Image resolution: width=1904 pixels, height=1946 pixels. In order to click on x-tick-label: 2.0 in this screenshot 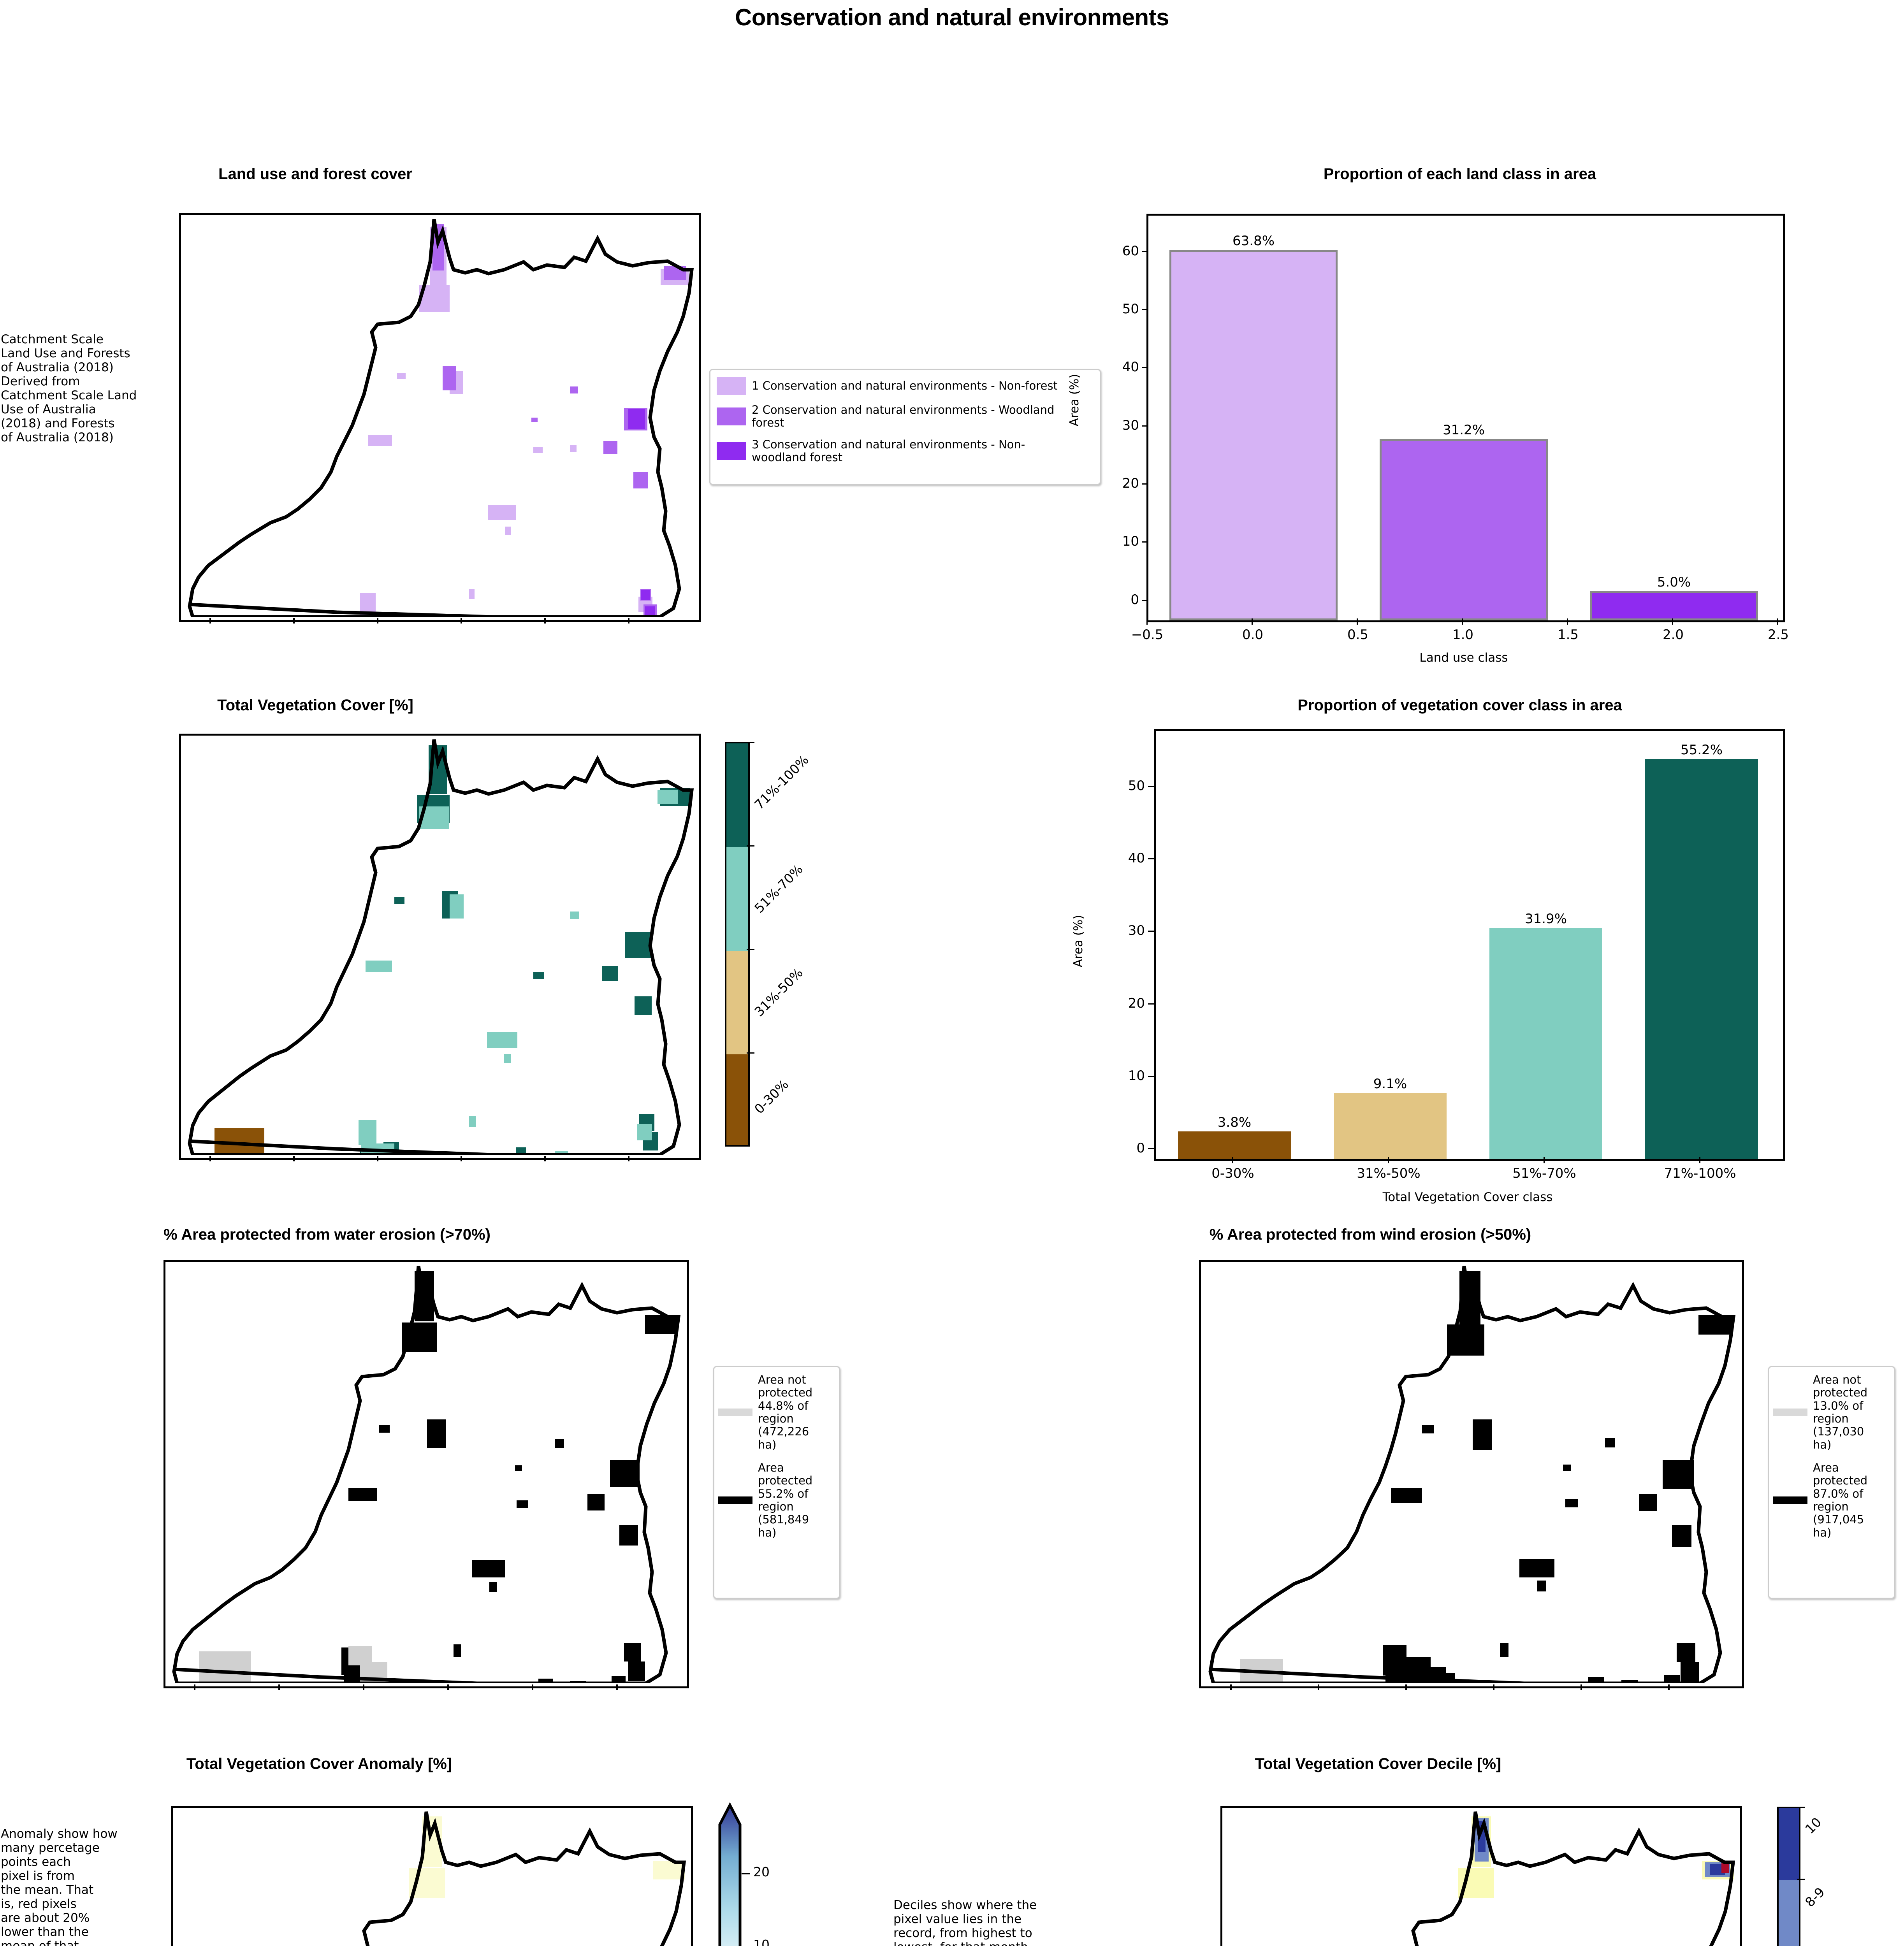, I will do `click(1673, 635)`.